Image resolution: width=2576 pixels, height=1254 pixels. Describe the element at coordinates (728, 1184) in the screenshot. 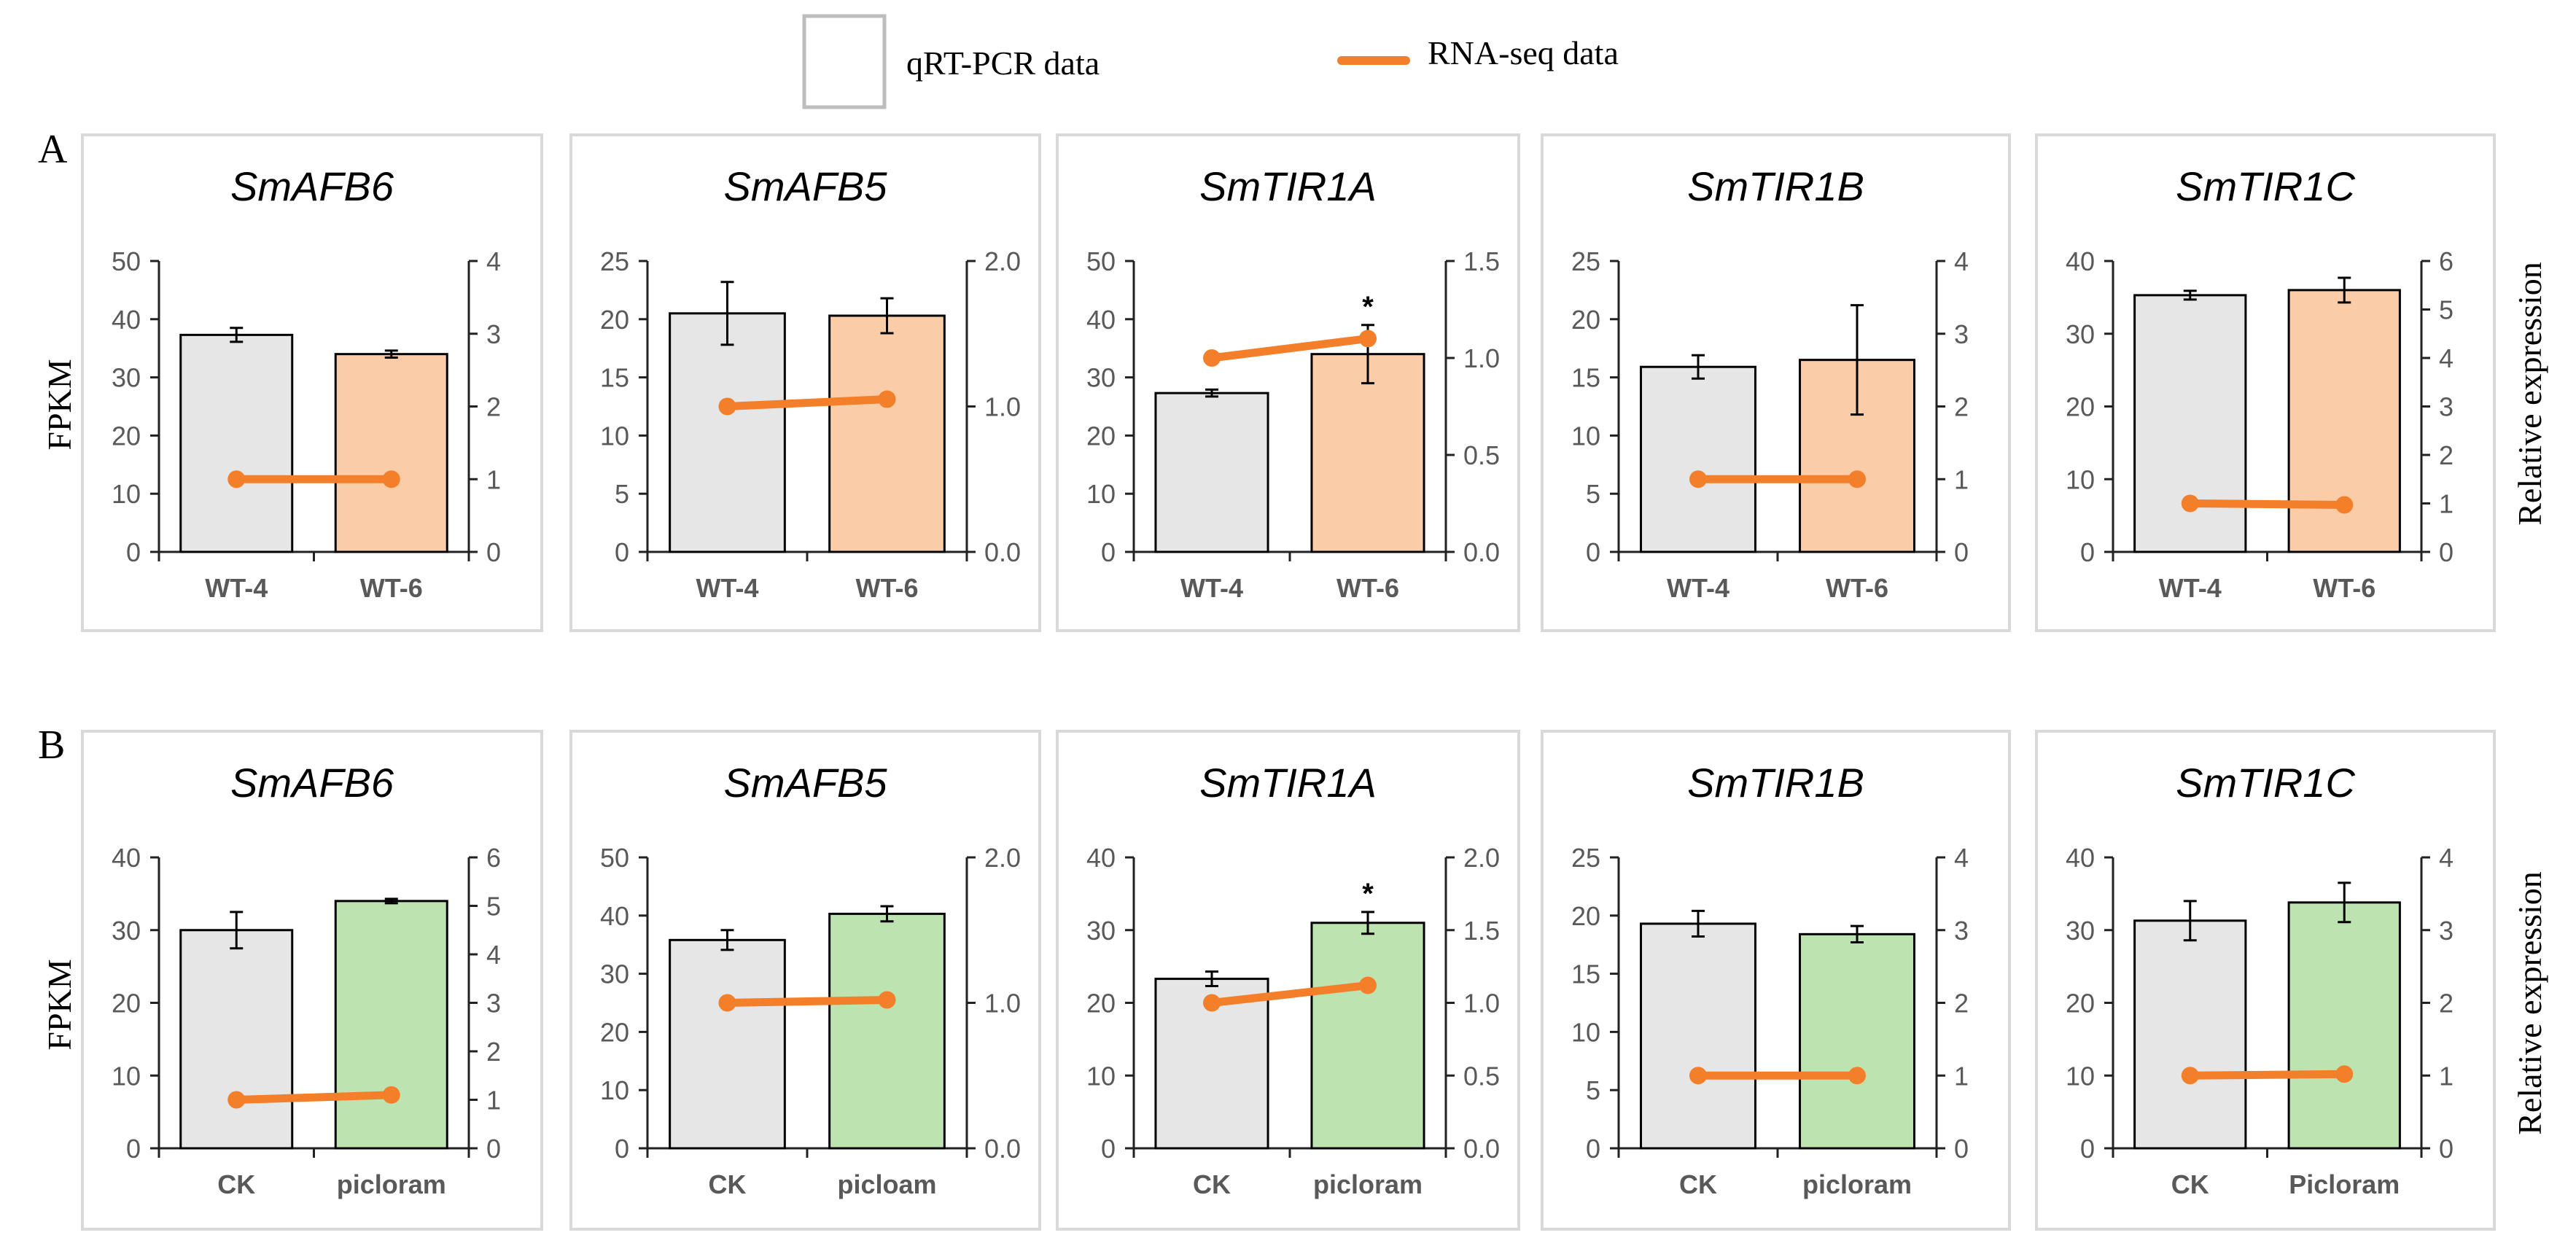

I see `category-label: CK` at that location.